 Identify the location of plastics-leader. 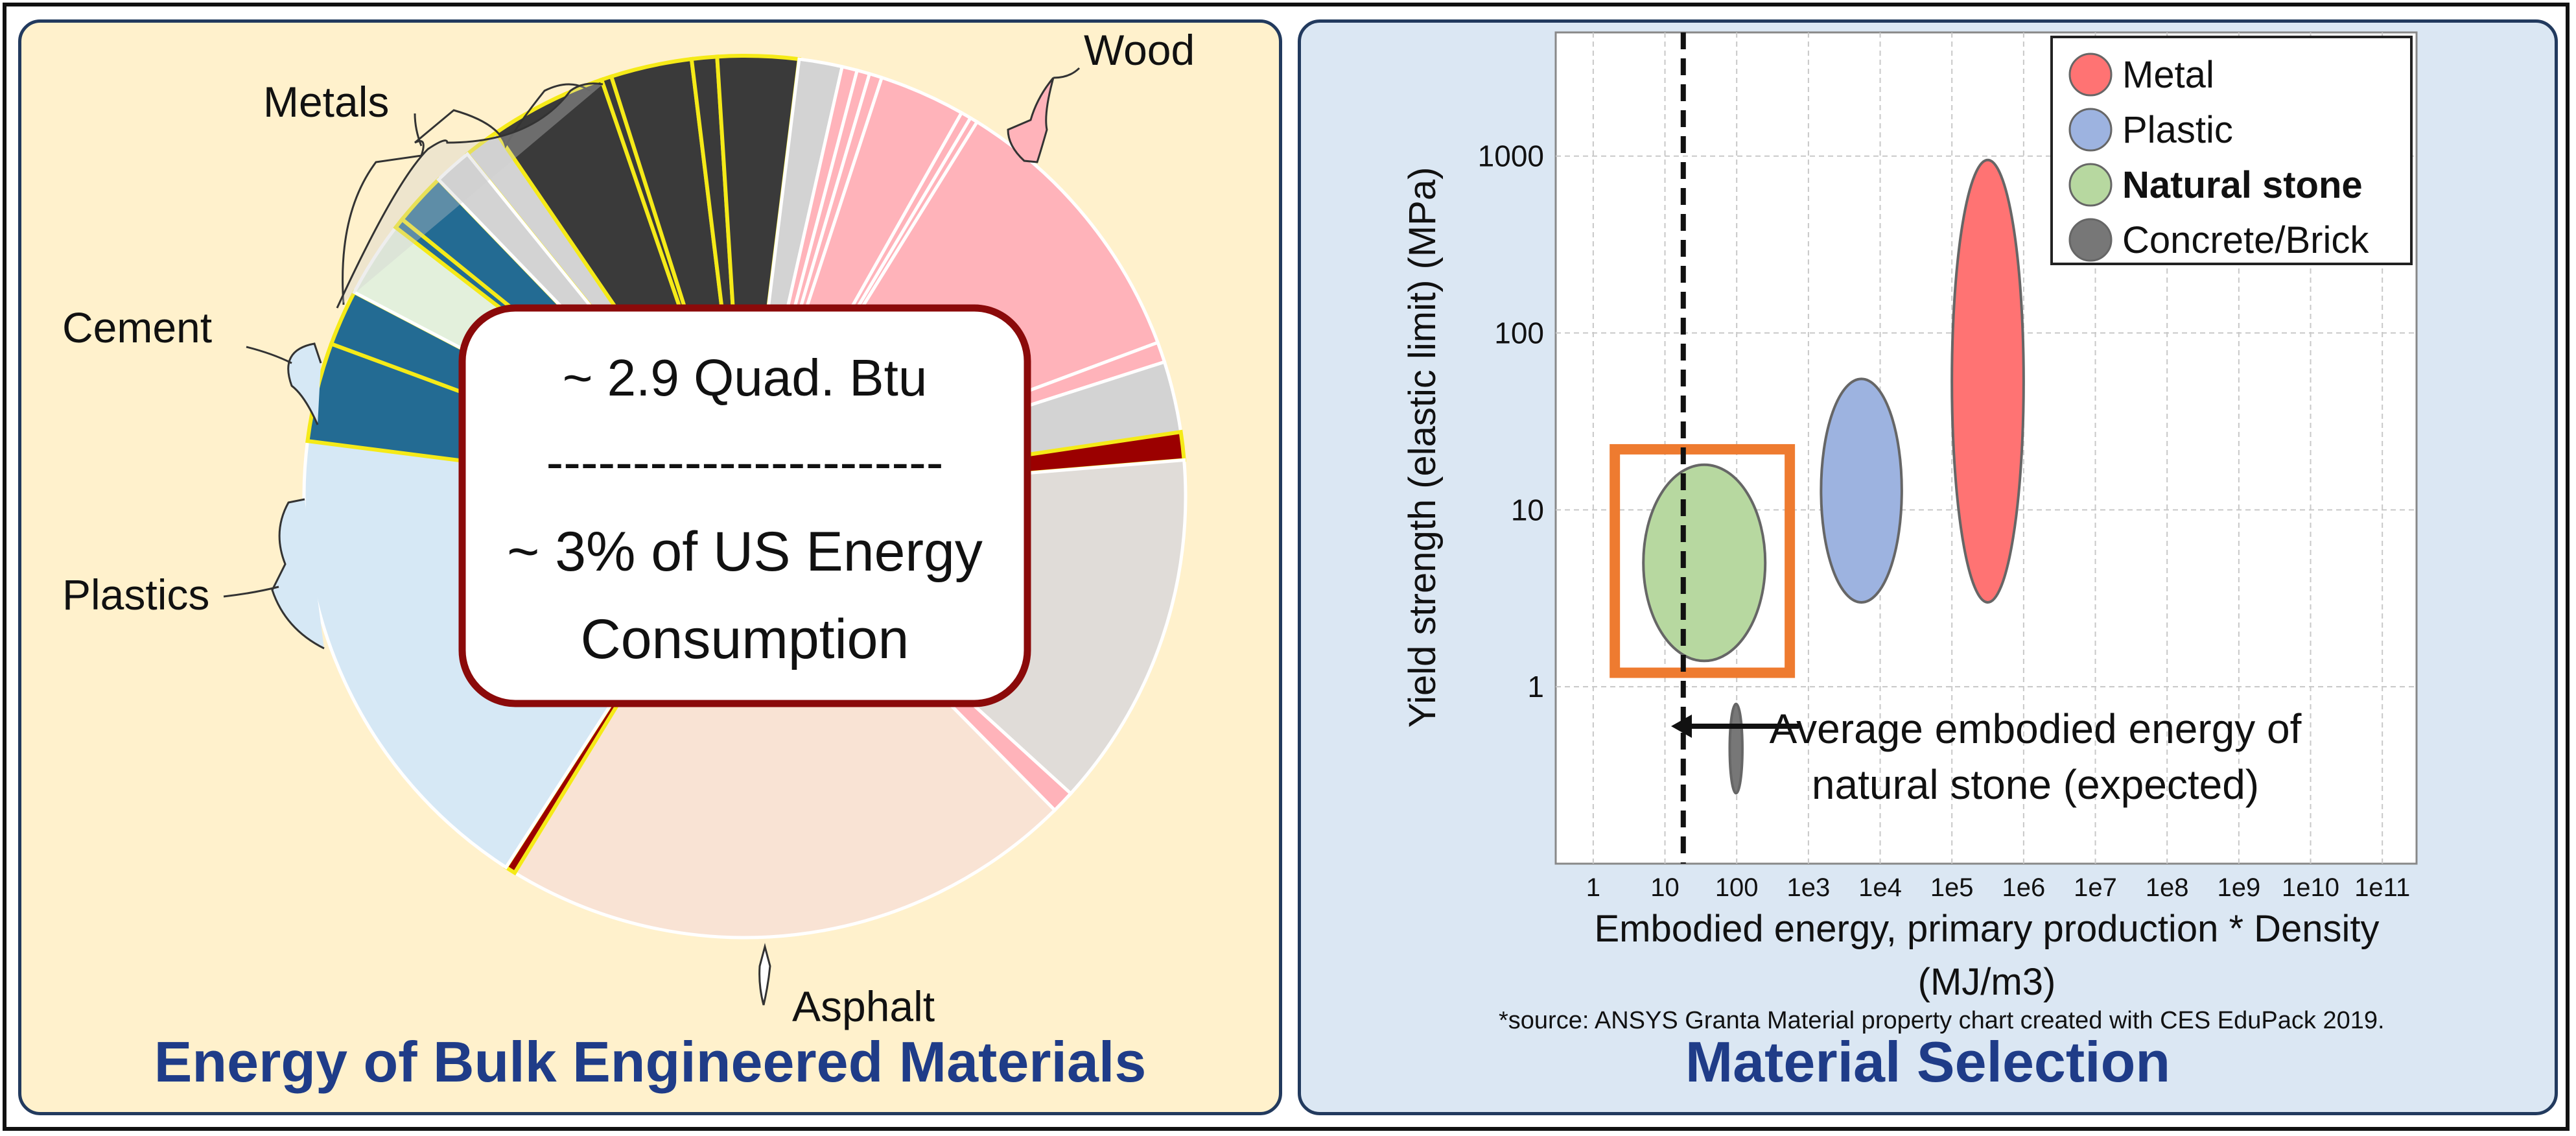
(251, 592).